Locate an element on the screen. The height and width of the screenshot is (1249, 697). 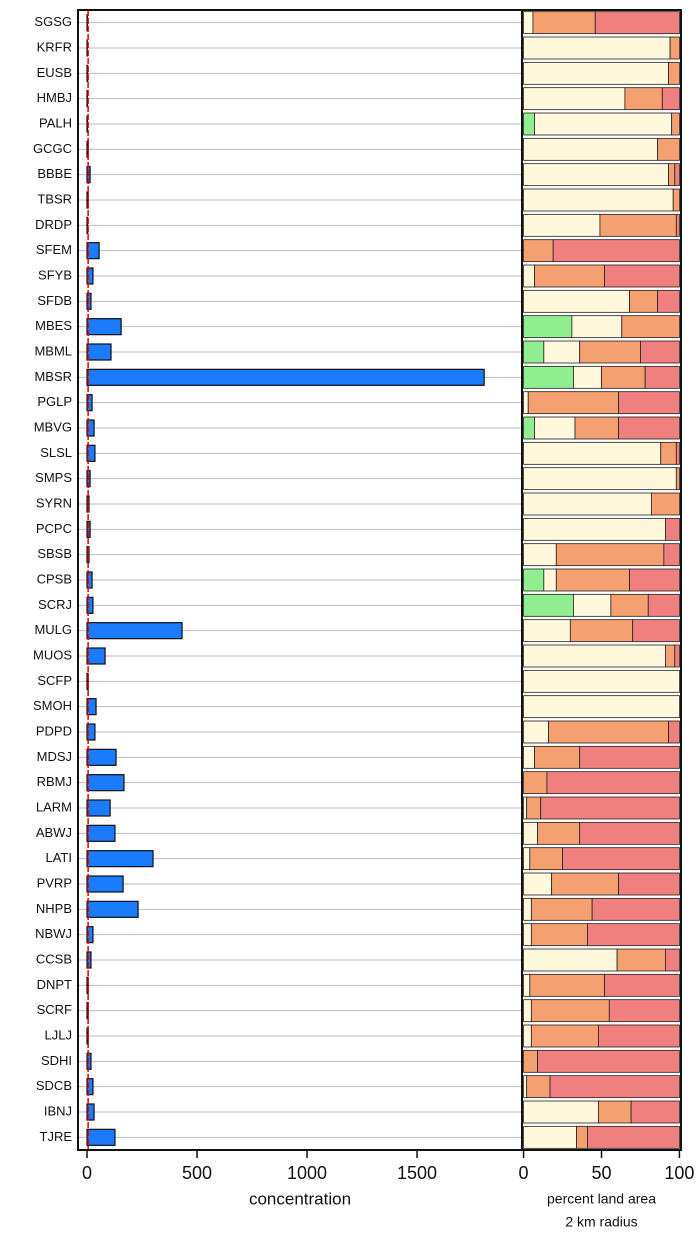
y-tick-label: MUOS is located at coordinates (52, 654).